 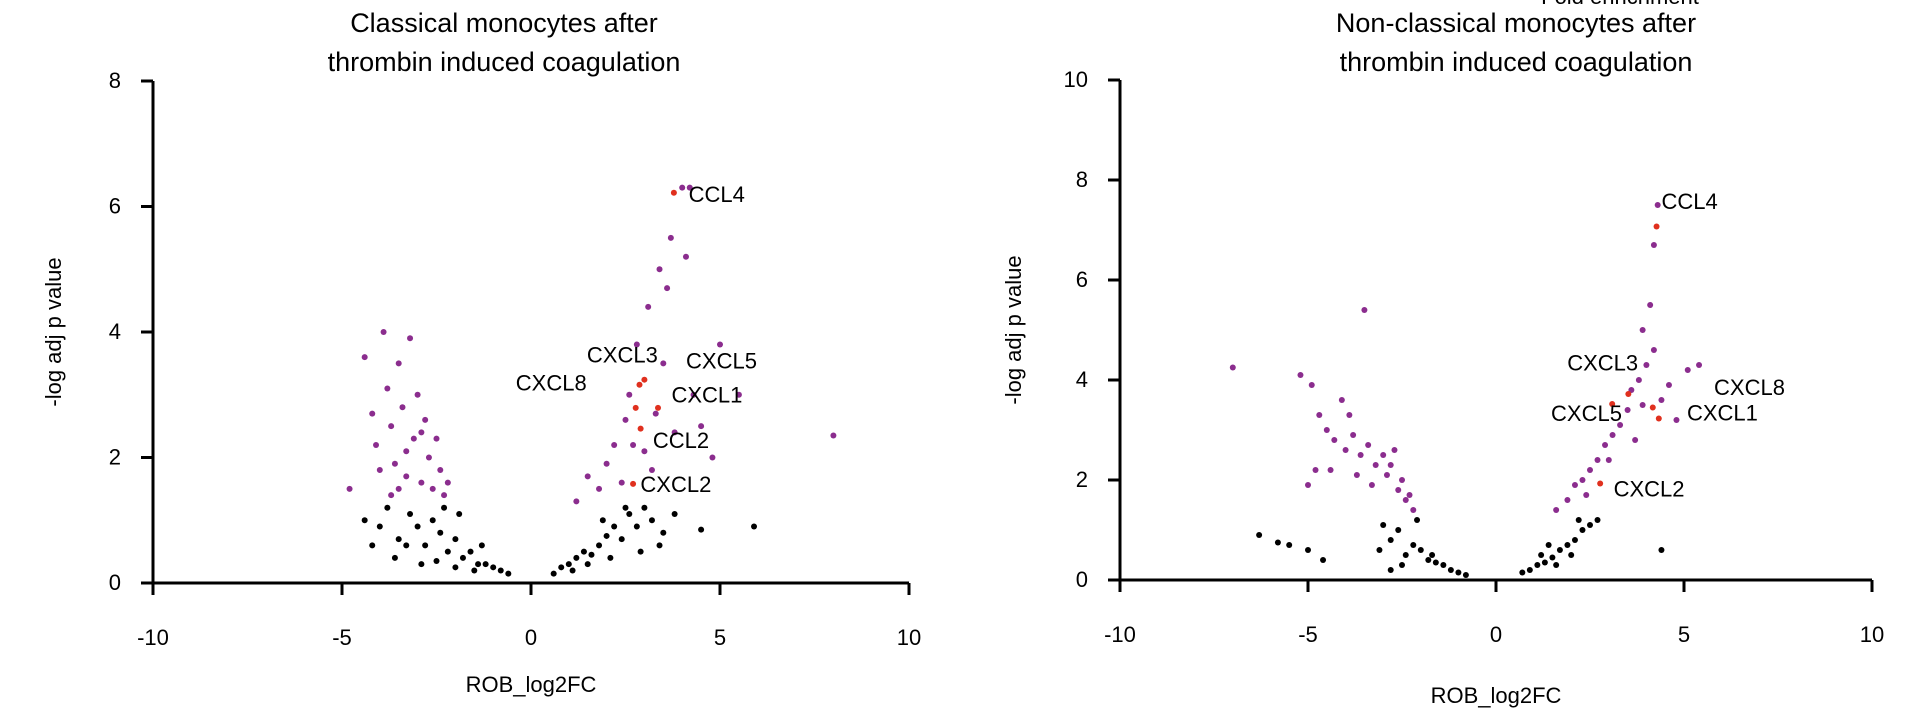 What do you see at coordinates (1689, 201) in the screenshot?
I see `point-label: CCL4` at bounding box center [1689, 201].